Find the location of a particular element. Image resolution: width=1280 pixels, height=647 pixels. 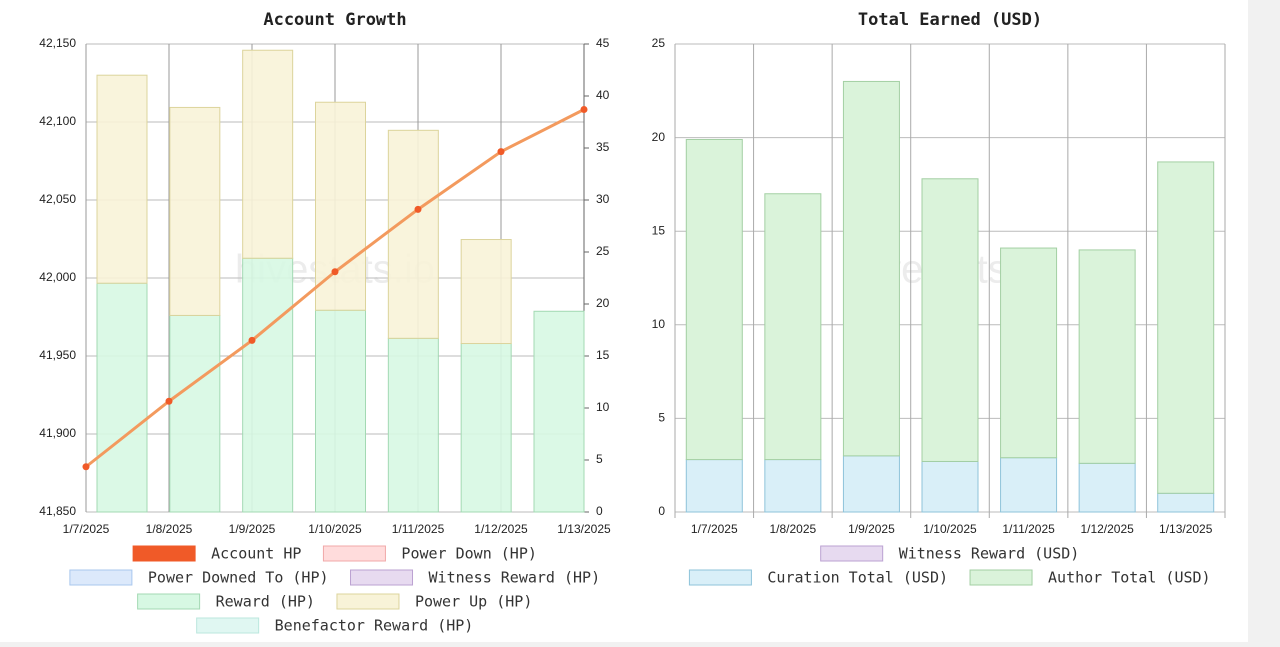

y2-tick-label: 45 is located at coordinates (603, 43).